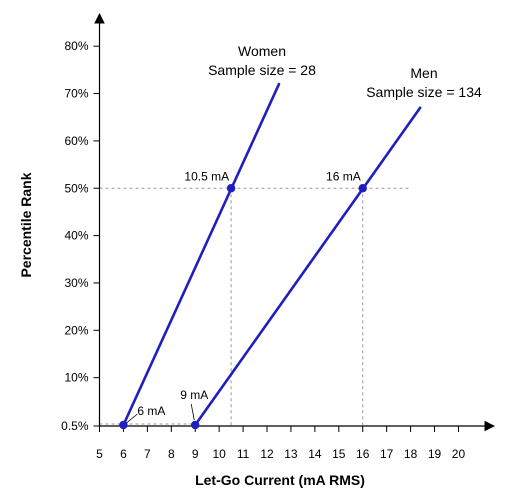 The width and height of the screenshot is (512, 496). I want to click on y-tick-label: 60%, so click(76, 141).